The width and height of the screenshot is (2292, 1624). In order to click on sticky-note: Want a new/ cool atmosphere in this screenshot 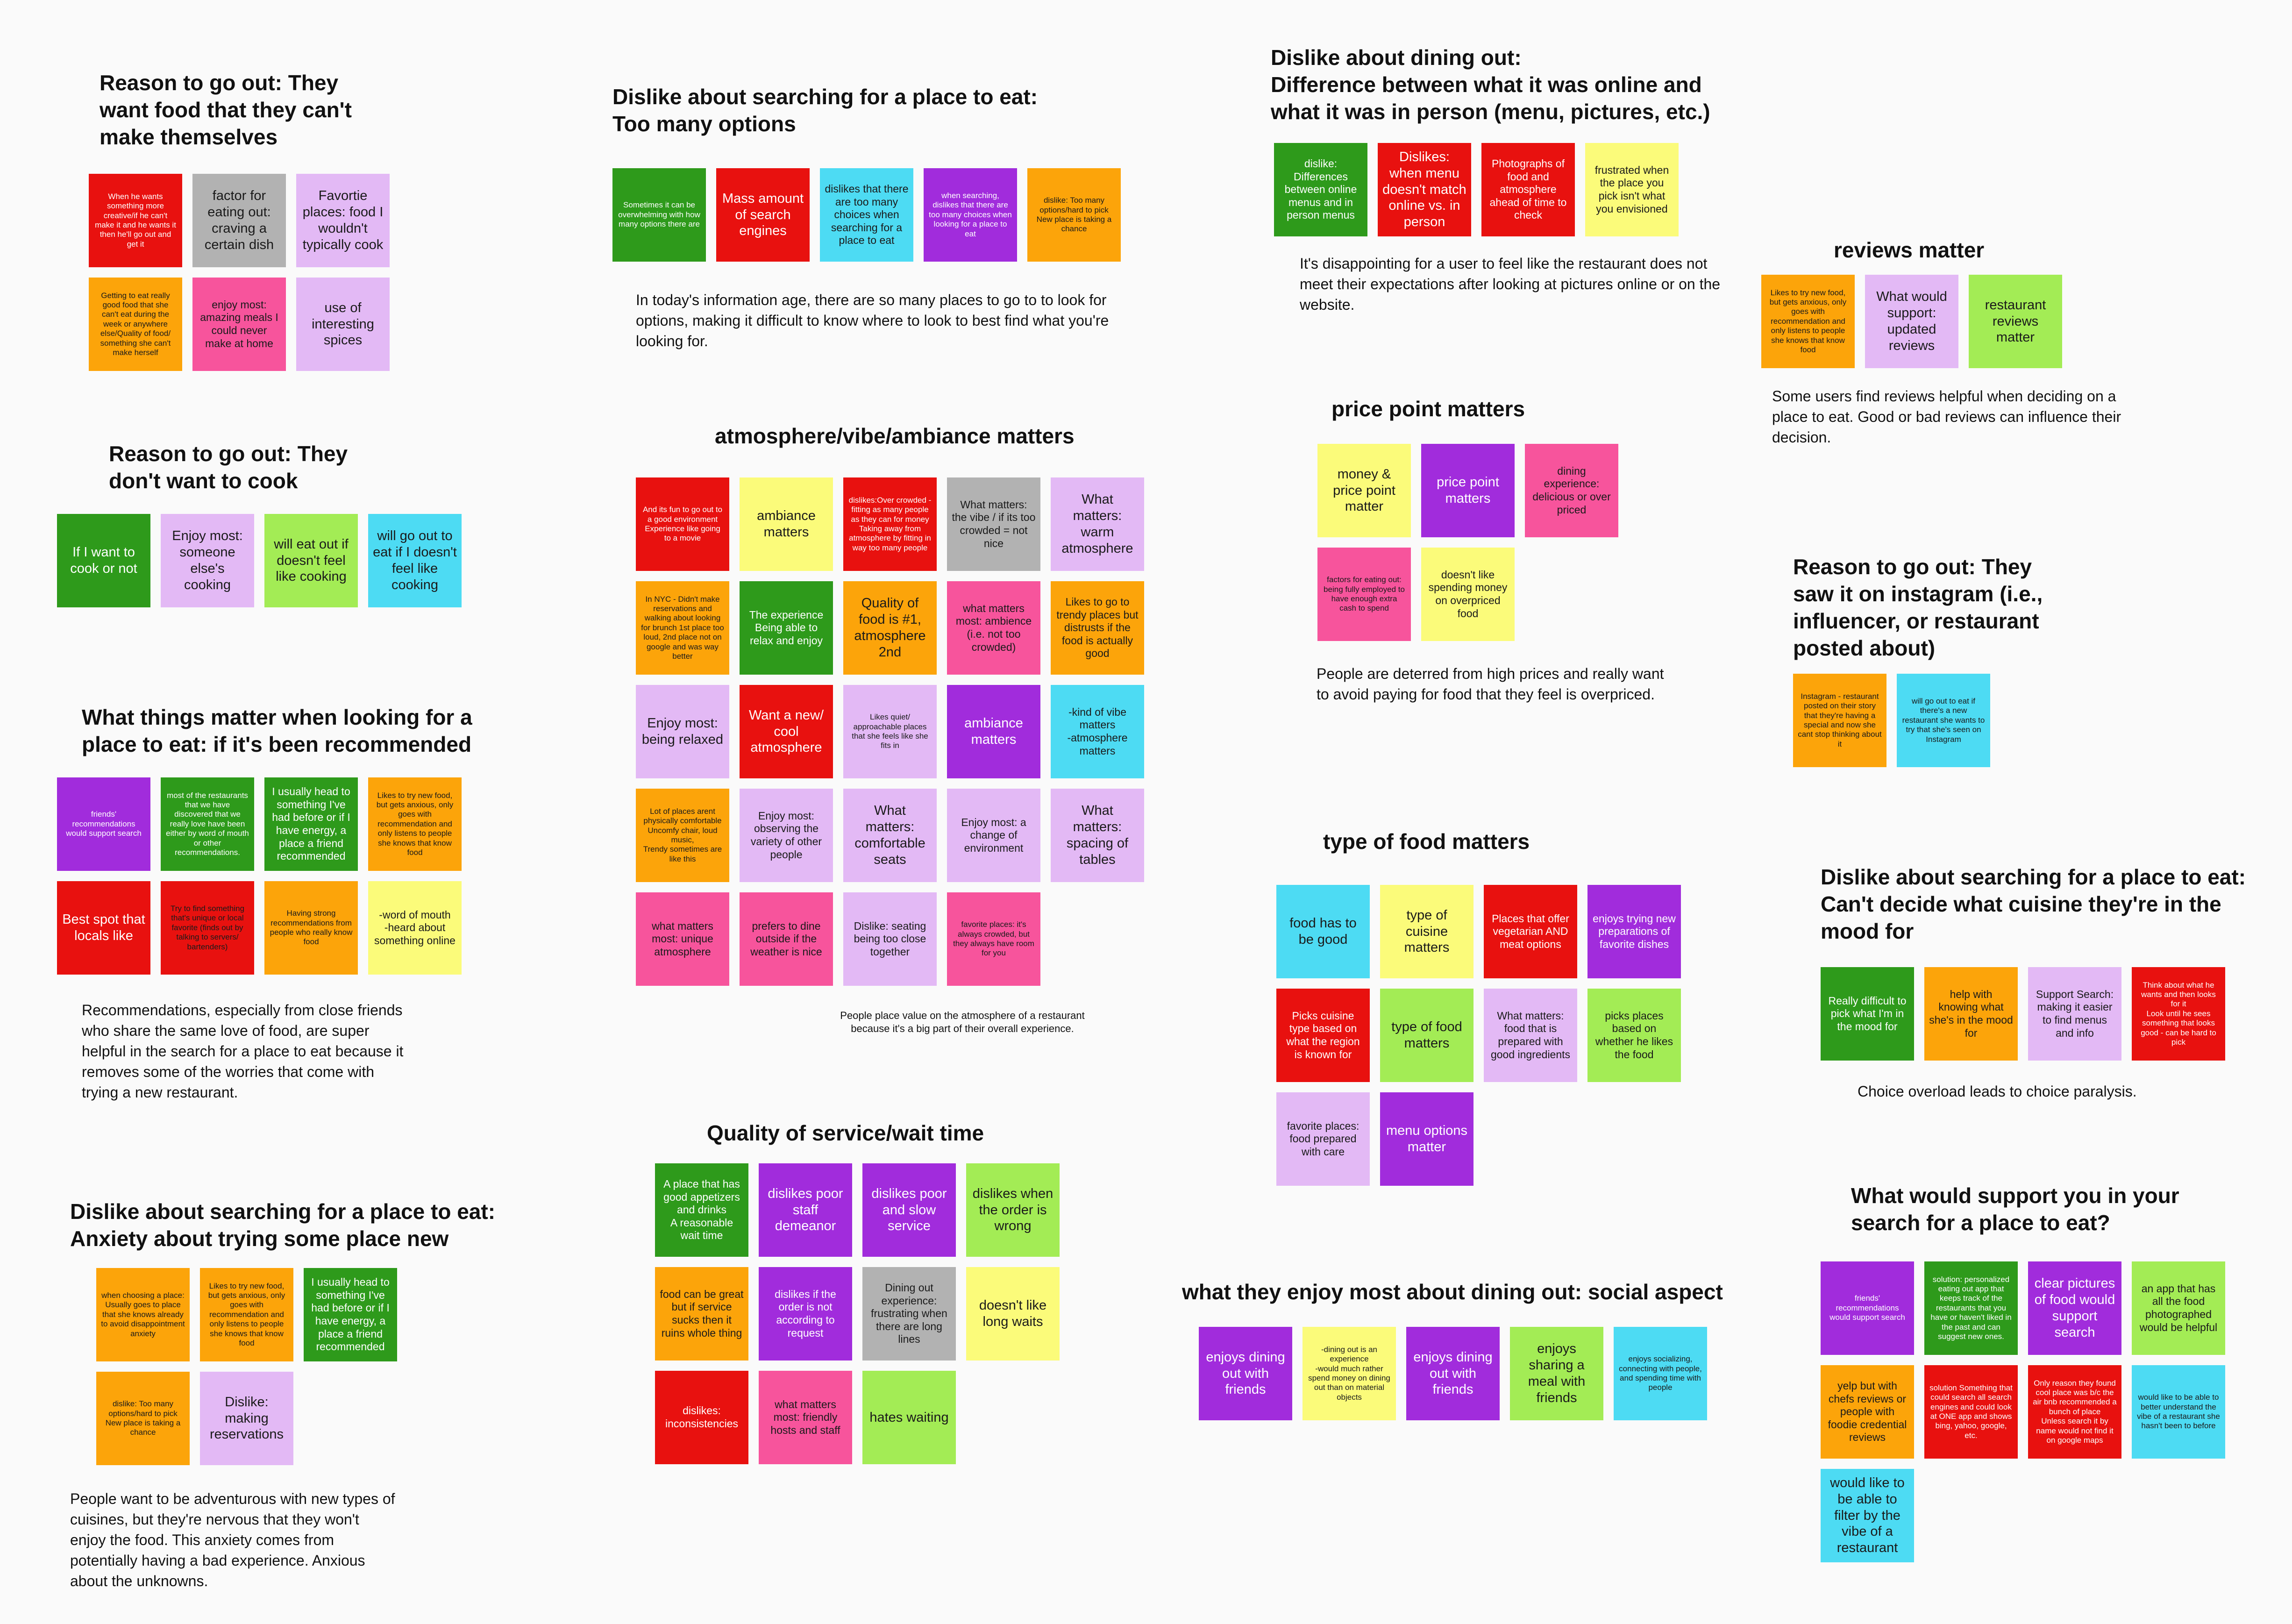, I will do `click(786, 731)`.